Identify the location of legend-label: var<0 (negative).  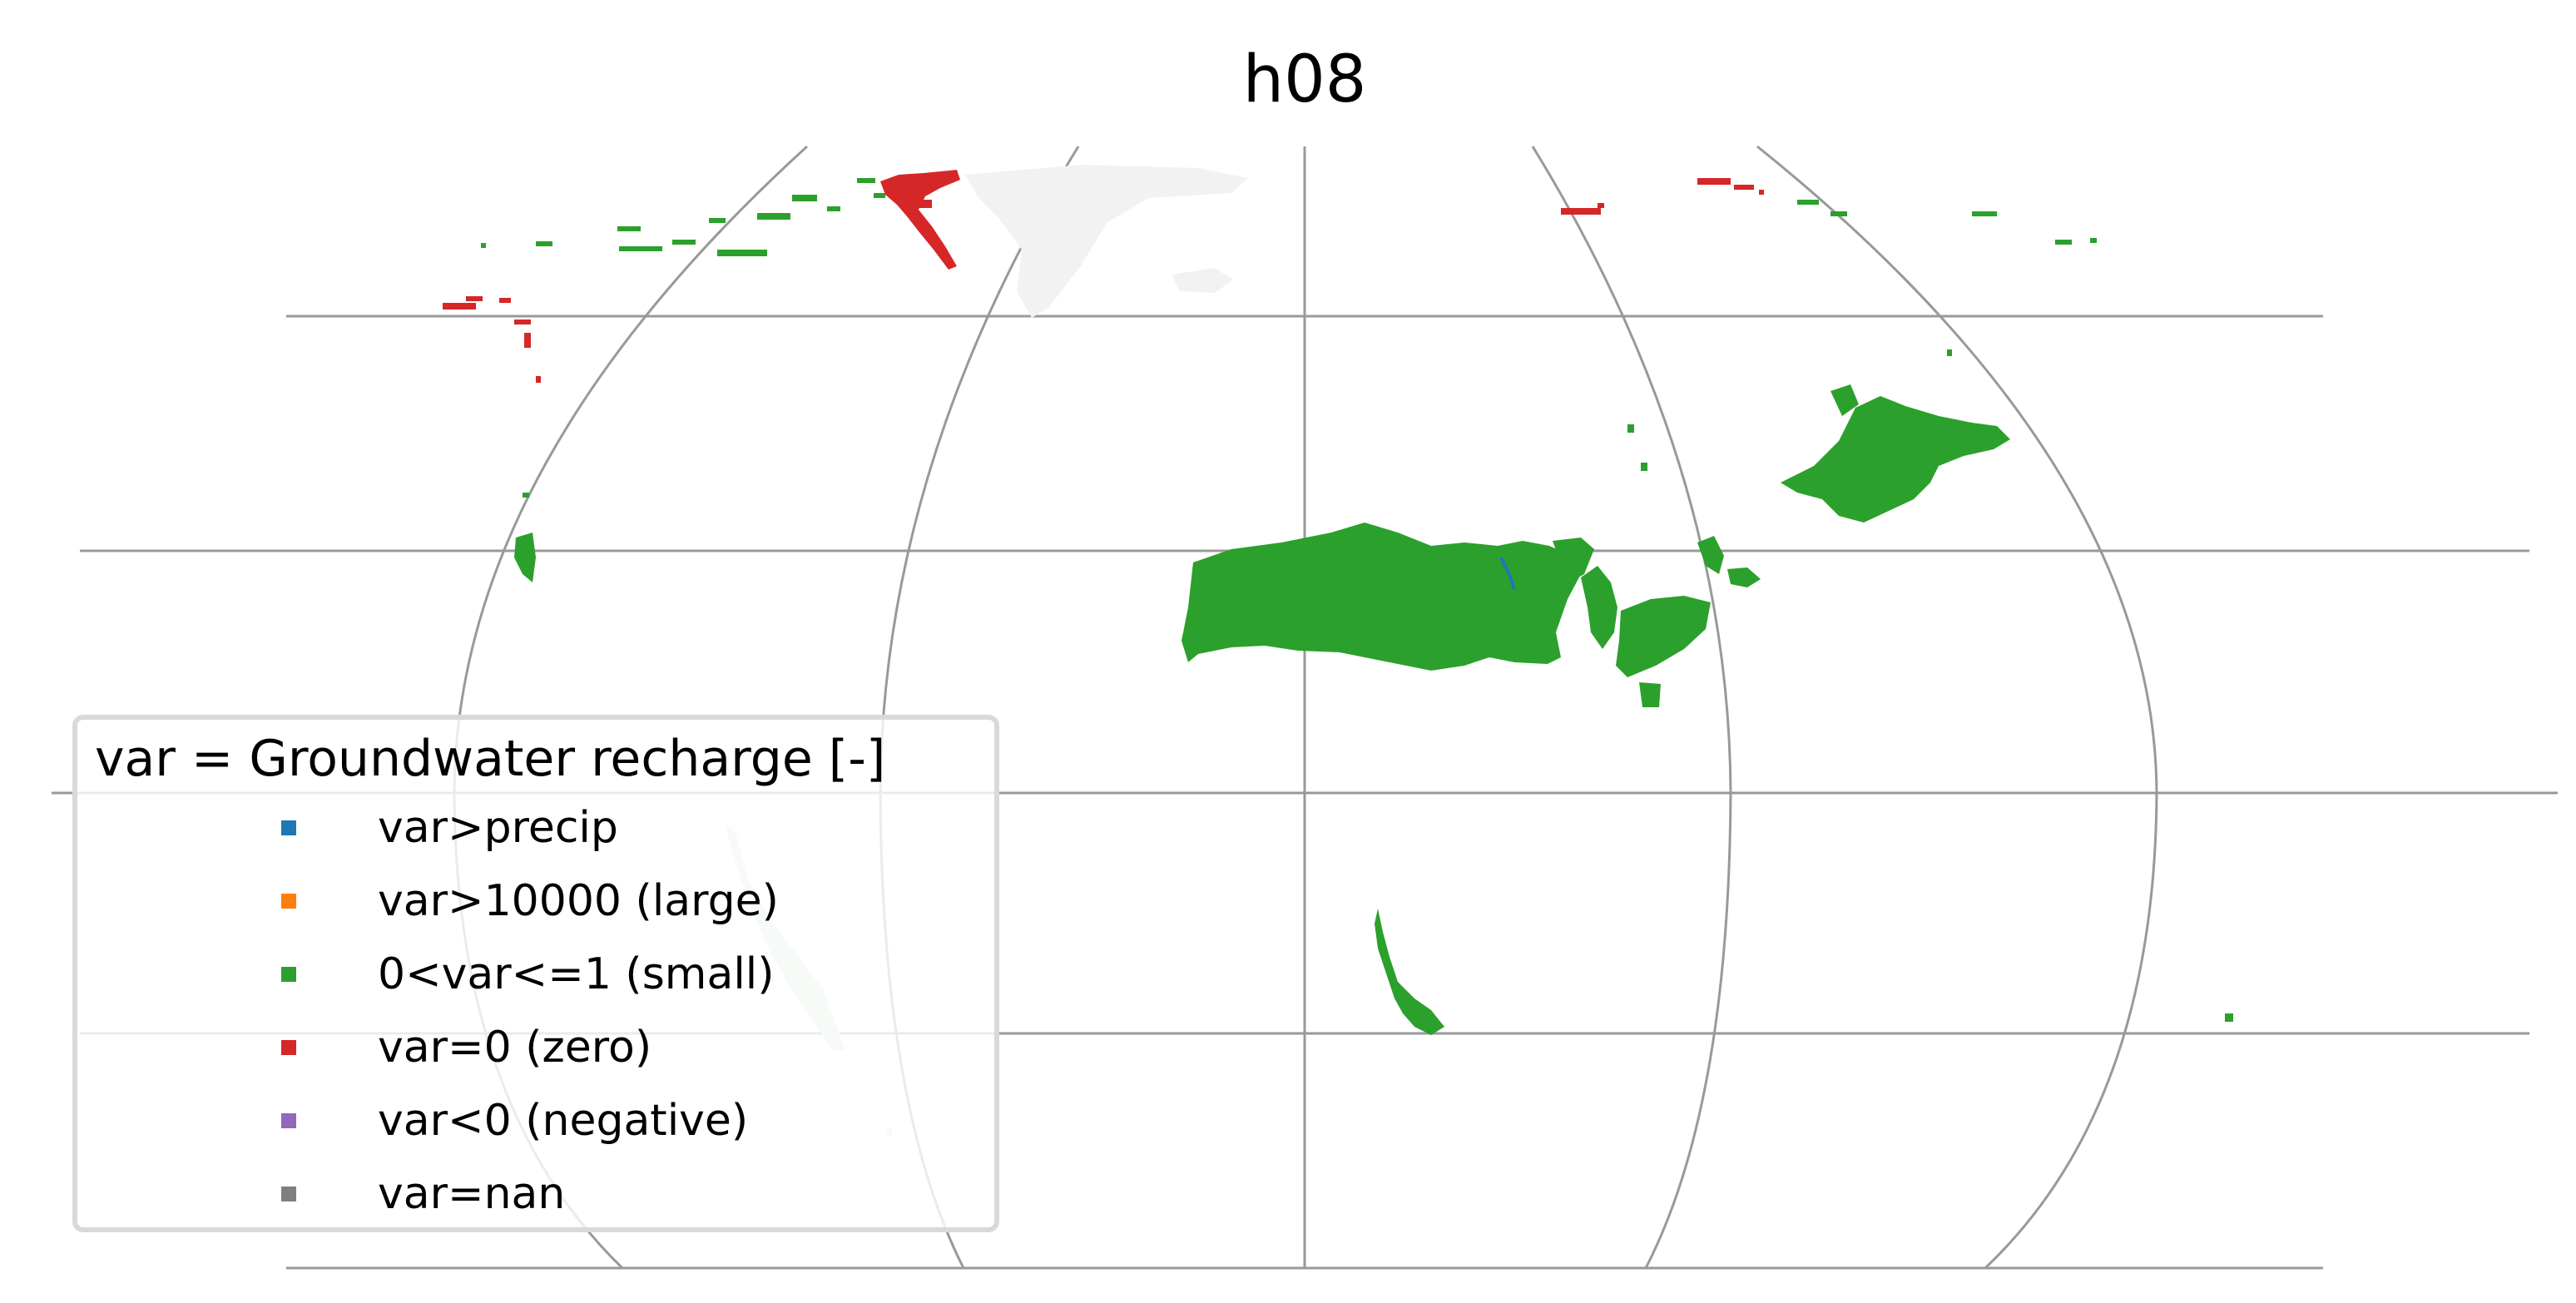
(563, 1121).